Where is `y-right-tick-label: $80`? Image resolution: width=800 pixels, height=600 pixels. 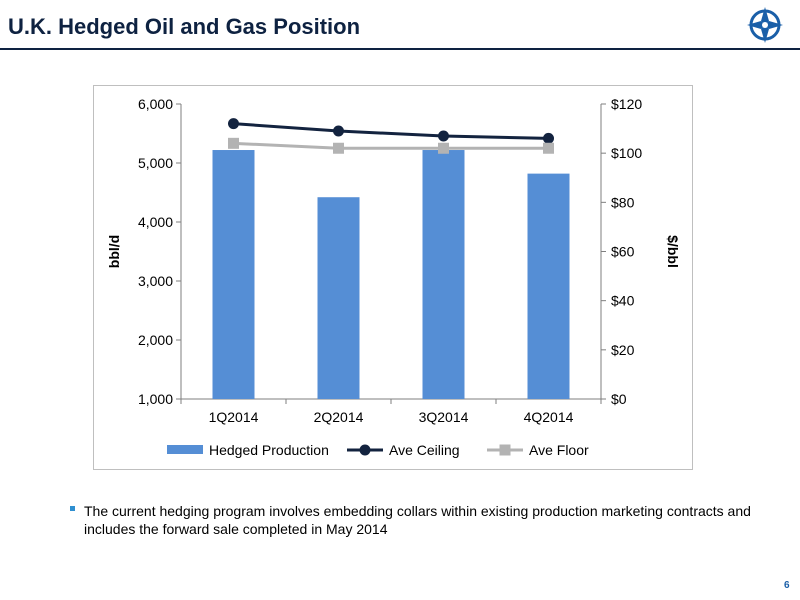 y-right-tick-label: $80 is located at coordinates (623, 202).